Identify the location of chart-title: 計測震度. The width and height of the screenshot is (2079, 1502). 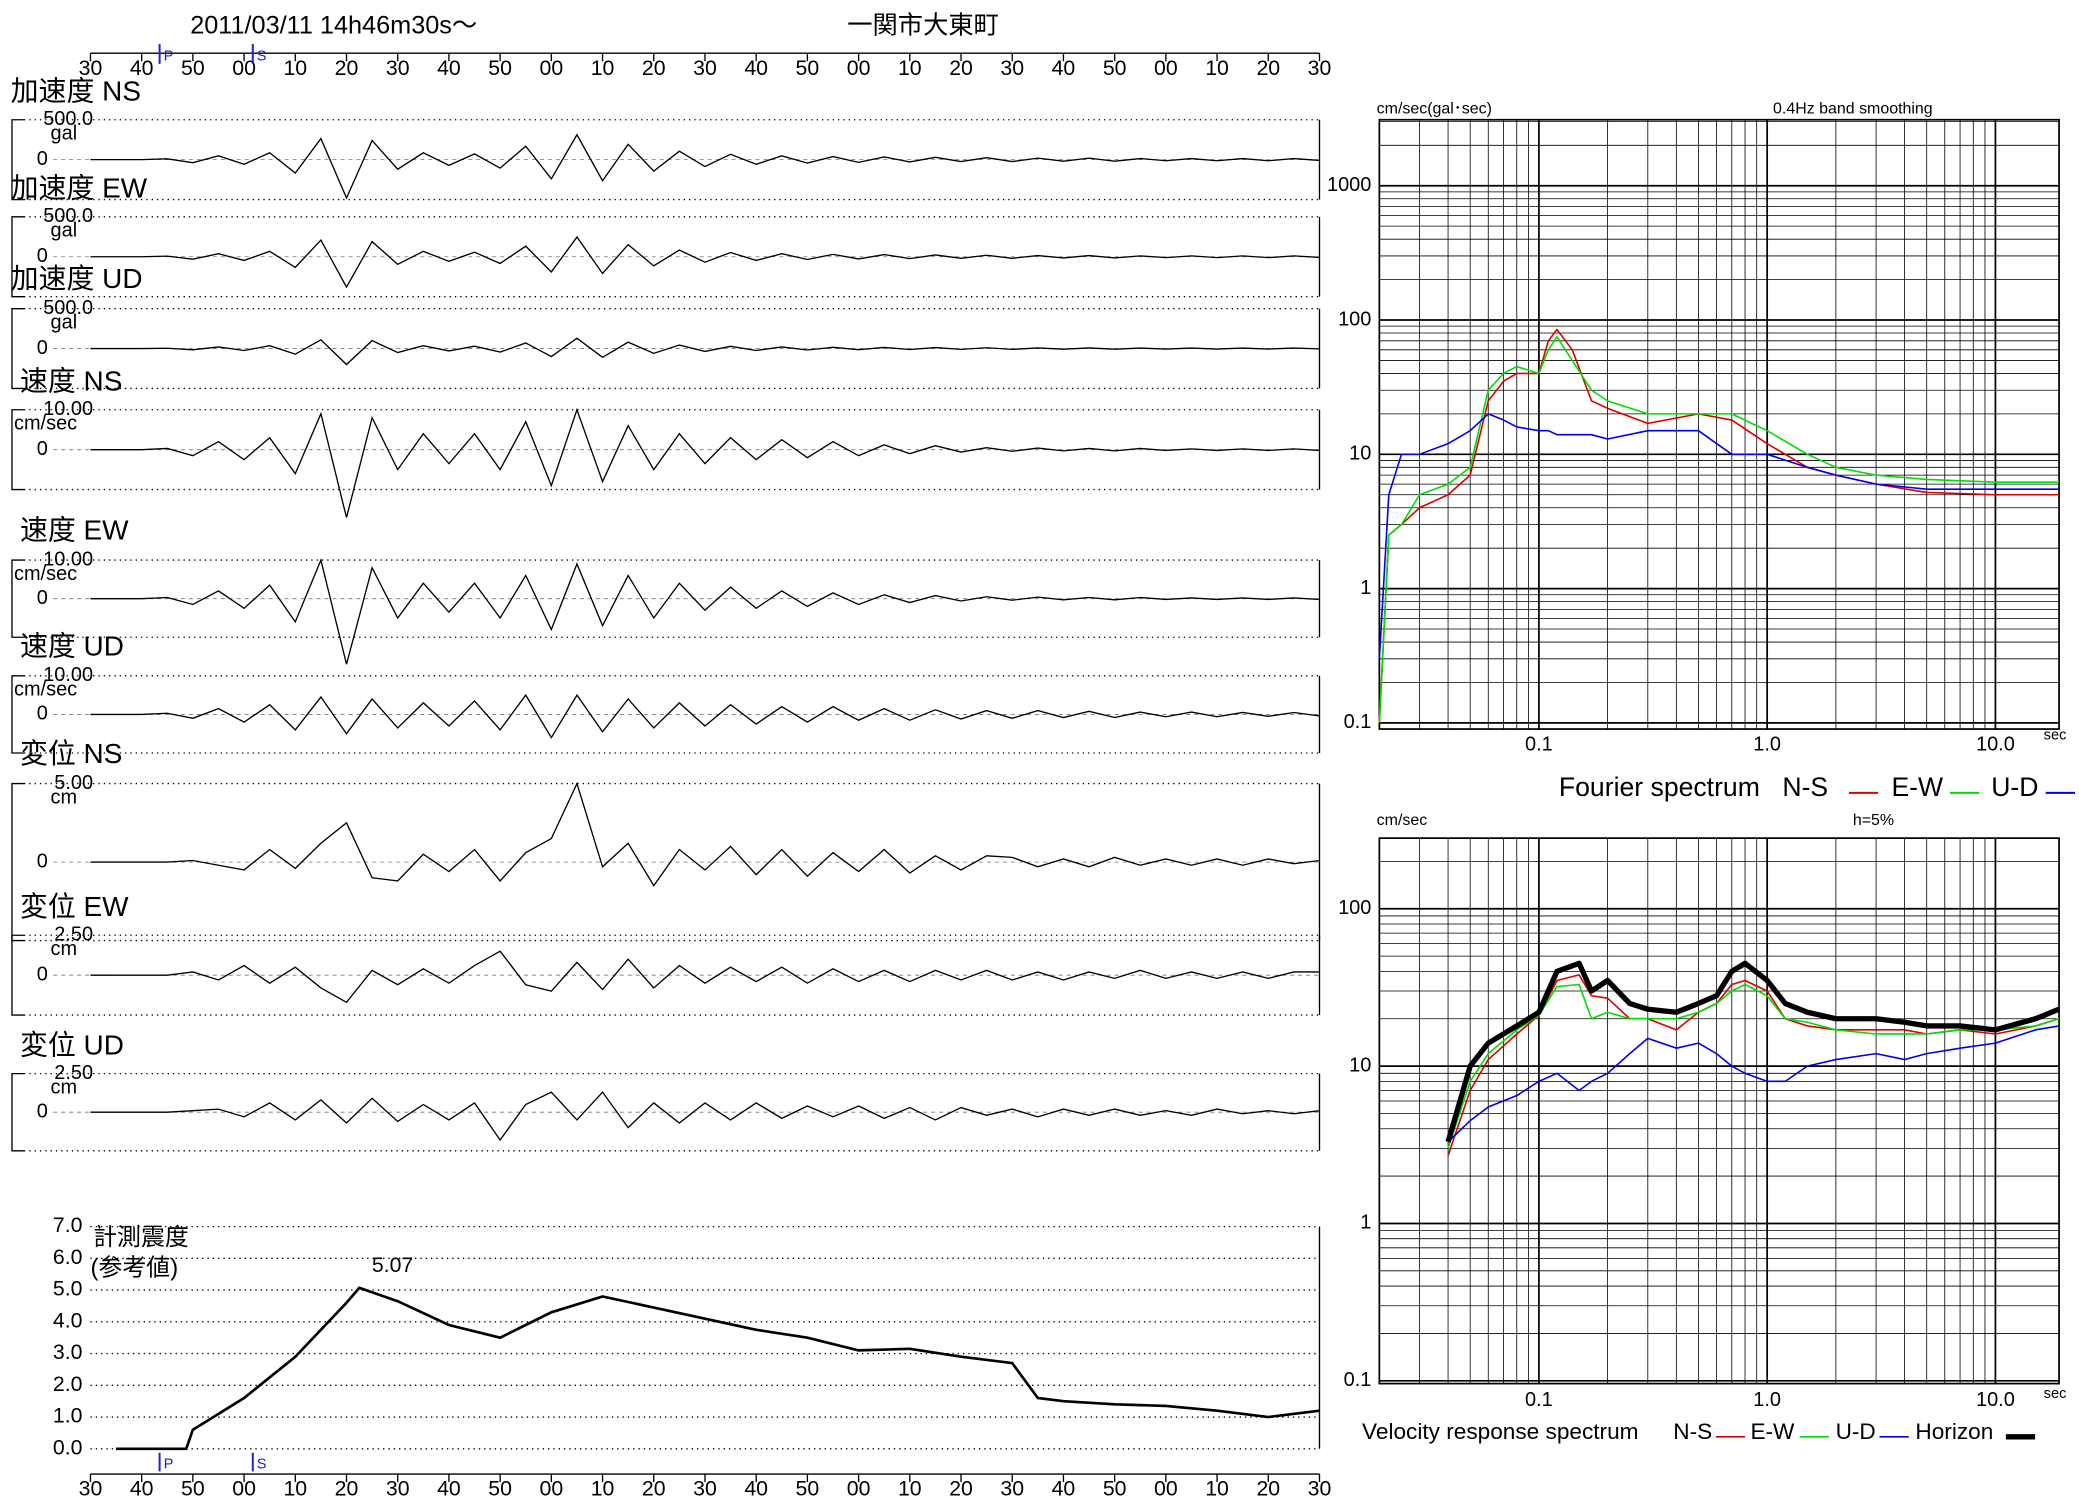
(141, 1237).